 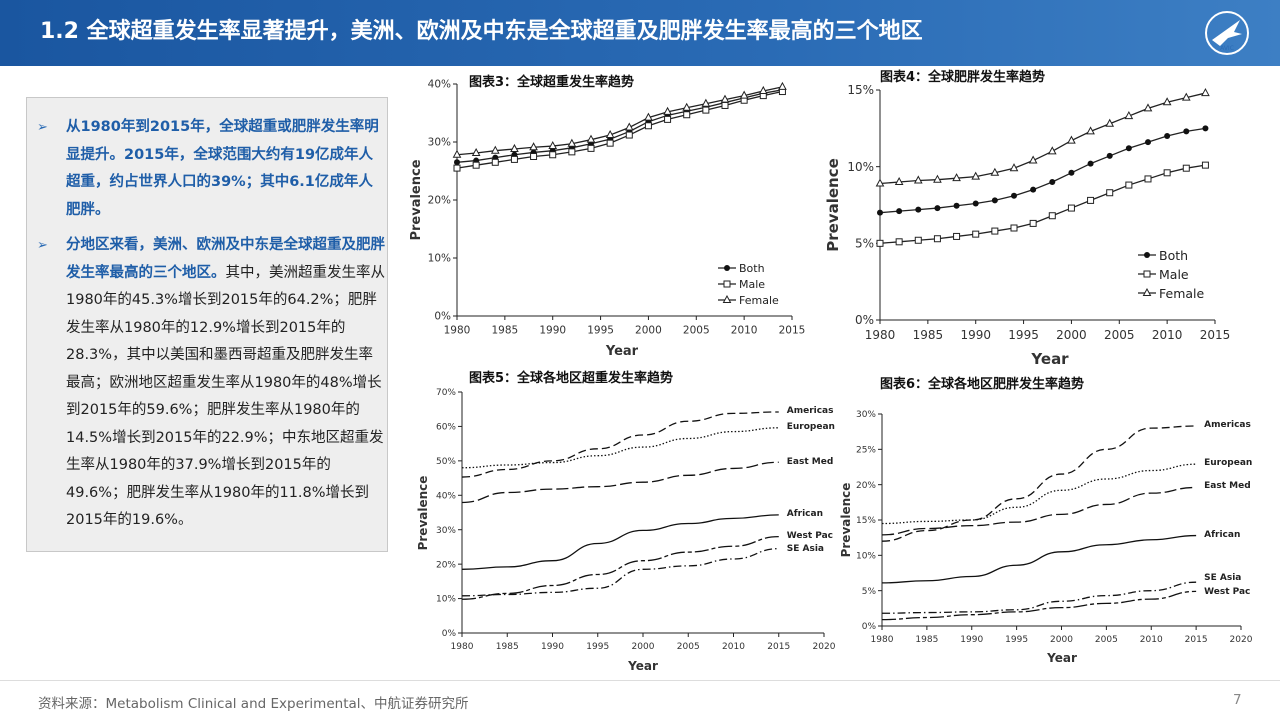 What do you see at coordinates (928, 335) in the screenshot?
I see `x-tick-label: 1985` at bounding box center [928, 335].